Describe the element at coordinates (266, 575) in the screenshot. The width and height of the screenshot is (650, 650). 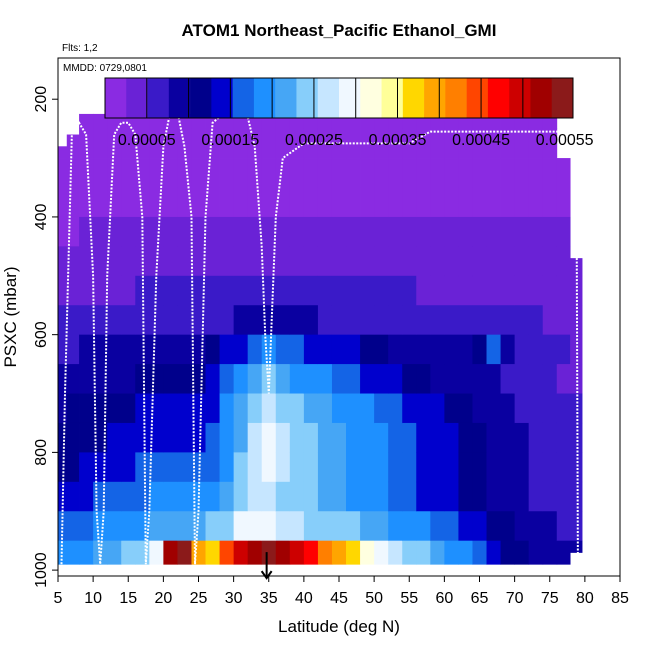
I see `marker-arrowhead` at that location.